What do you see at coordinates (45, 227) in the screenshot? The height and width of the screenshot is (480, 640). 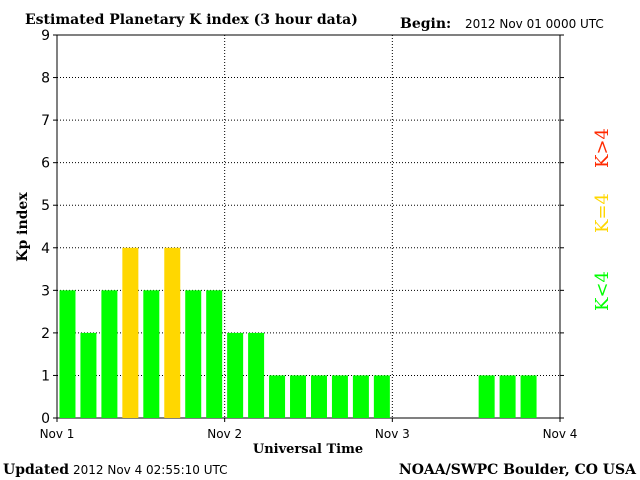 I see `y-tick-labels: 0 1 2 3 4 5 6 7 8 9` at bounding box center [45, 227].